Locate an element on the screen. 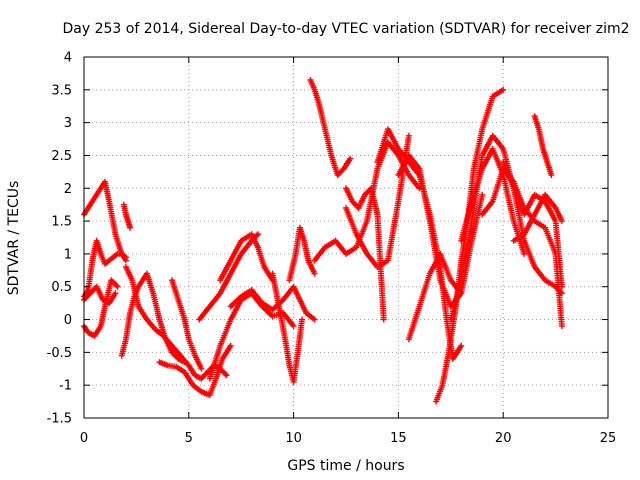 This screenshot has height=480, width=640. x-tick-label: 10 is located at coordinates (293, 438).